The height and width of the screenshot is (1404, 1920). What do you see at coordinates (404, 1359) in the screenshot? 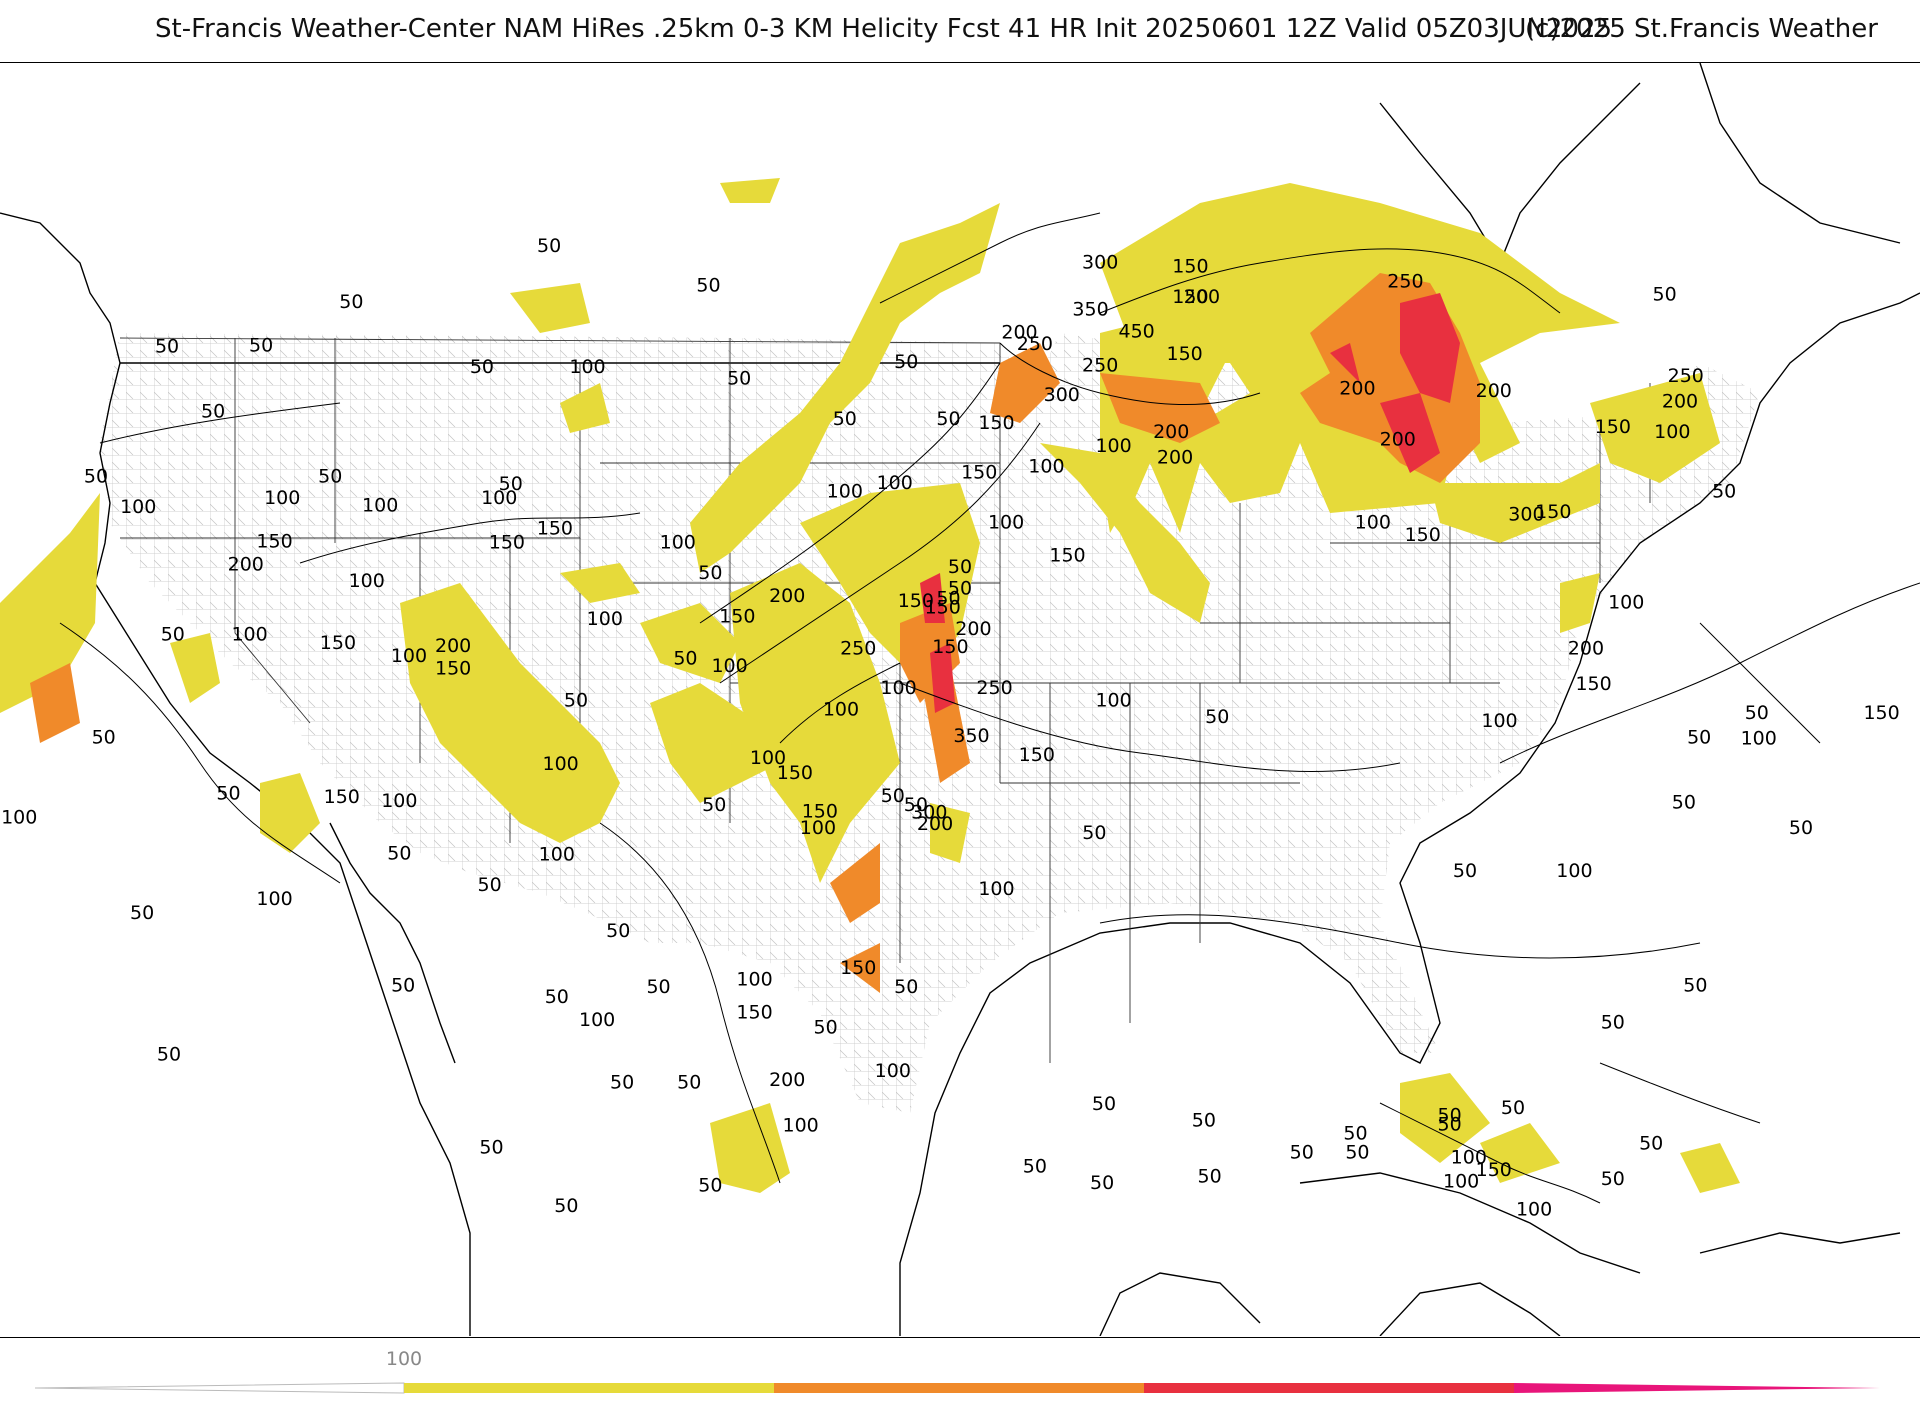
I see `colorbar-tick-100: 100` at bounding box center [404, 1359].